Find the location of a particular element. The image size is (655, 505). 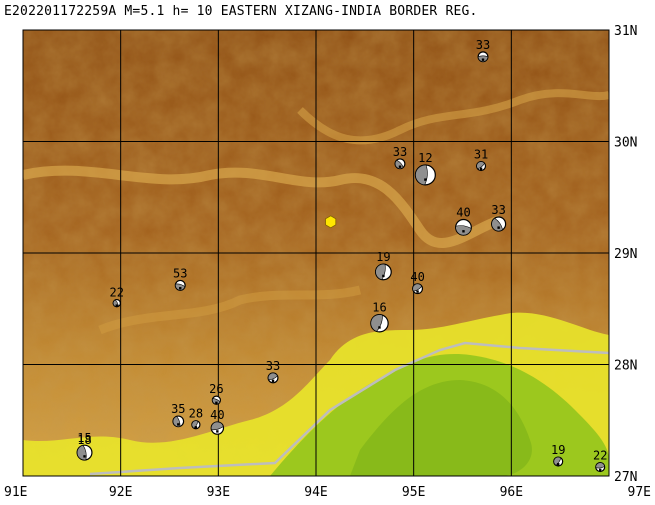

y-axis-labels: 27N 28N 29N 30N 31N is located at coordinates (625, 254).